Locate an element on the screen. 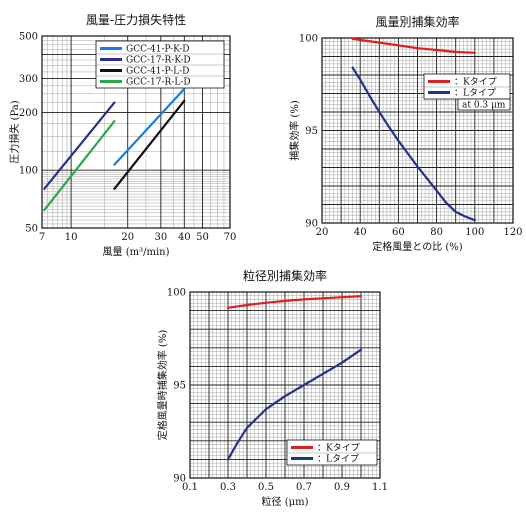 The height and width of the screenshot is (515, 526). y-tick-label: 50 is located at coordinates (31, 229).